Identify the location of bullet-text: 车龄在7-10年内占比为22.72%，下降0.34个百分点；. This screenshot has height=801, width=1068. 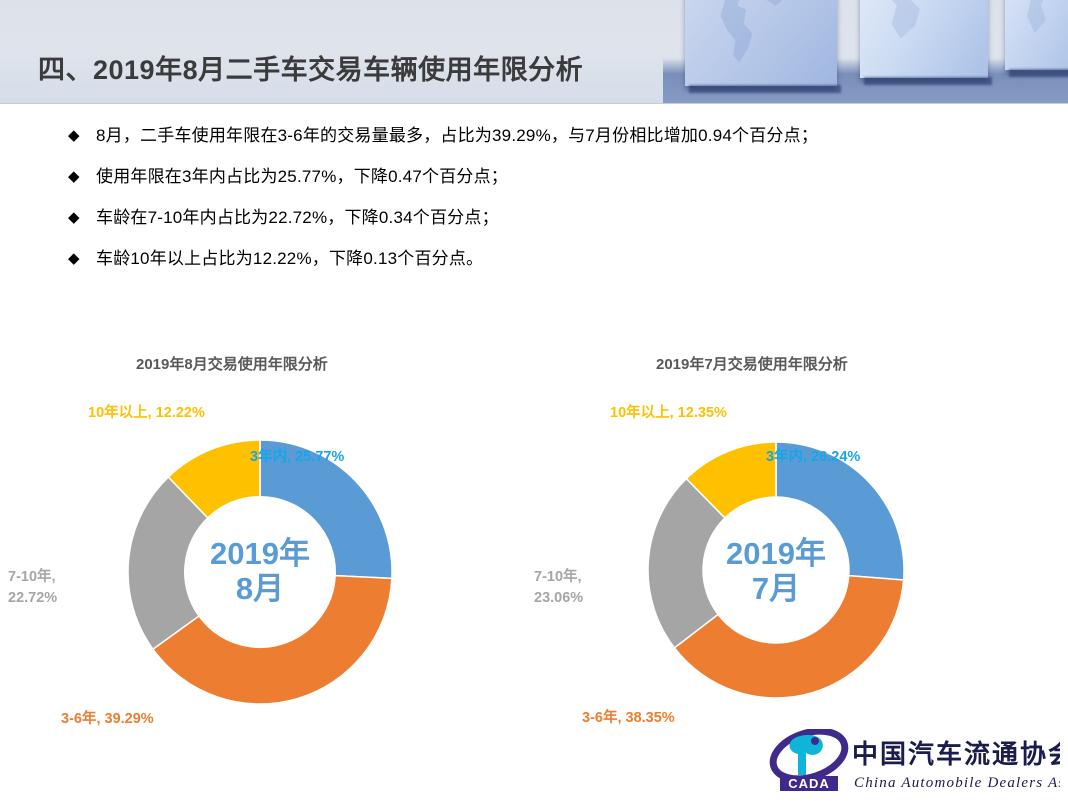
(297, 217).